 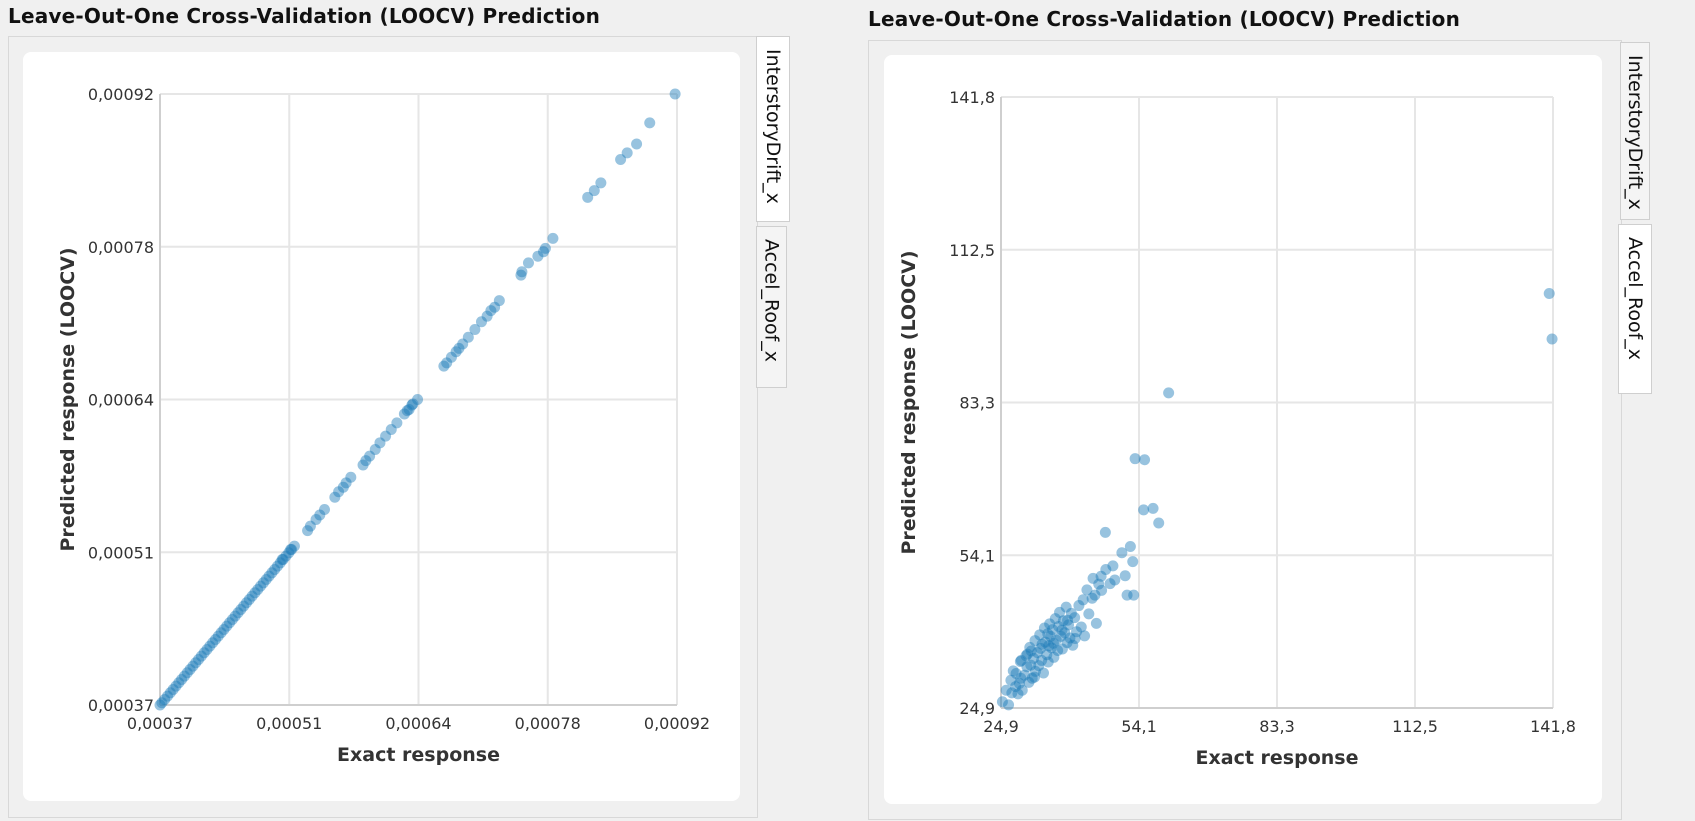 What do you see at coordinates (121, 705) in the screenshot?
I see `y-tick-label: 0,00037` at bounding box center [121, 705].